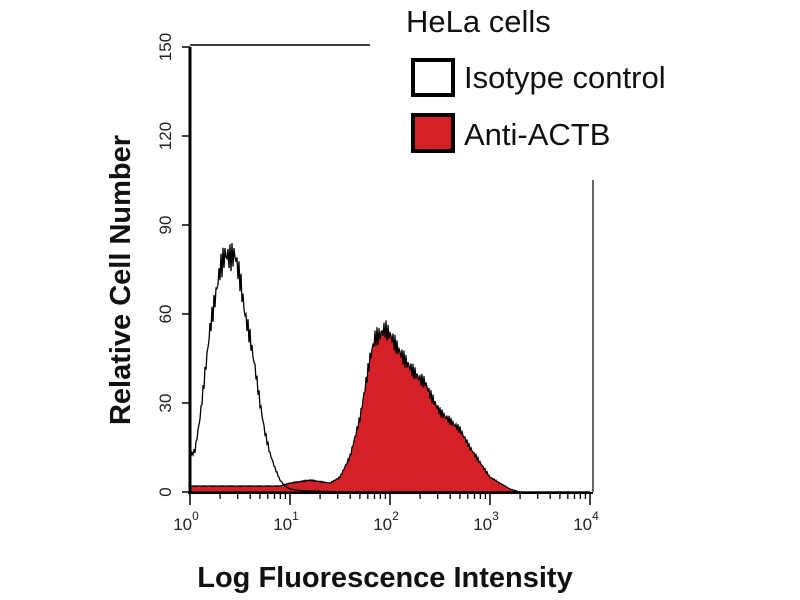 This screenshot has width=800, height=600. I want to click on x-tick-label: 10³, so click(486, 521).